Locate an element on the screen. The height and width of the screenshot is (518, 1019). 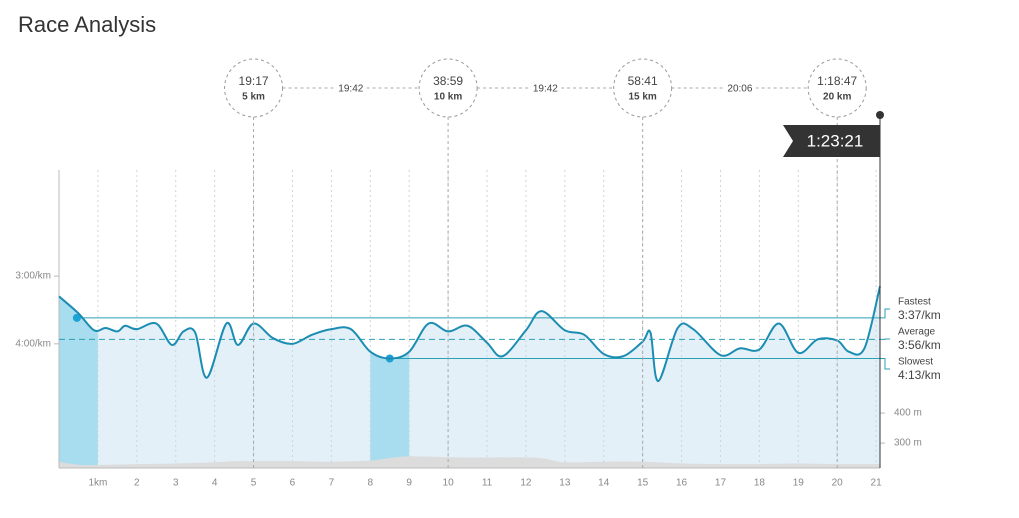
split-distance: 20 km is located at coordinates (837, 97).